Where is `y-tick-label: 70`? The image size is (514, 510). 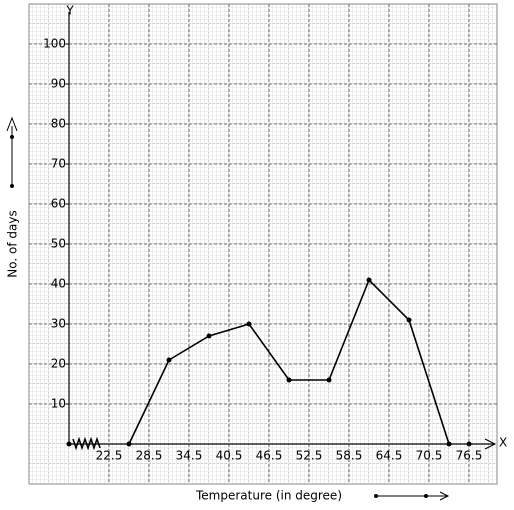 y-tick-label: 70 is located at coordinates (58, 164).